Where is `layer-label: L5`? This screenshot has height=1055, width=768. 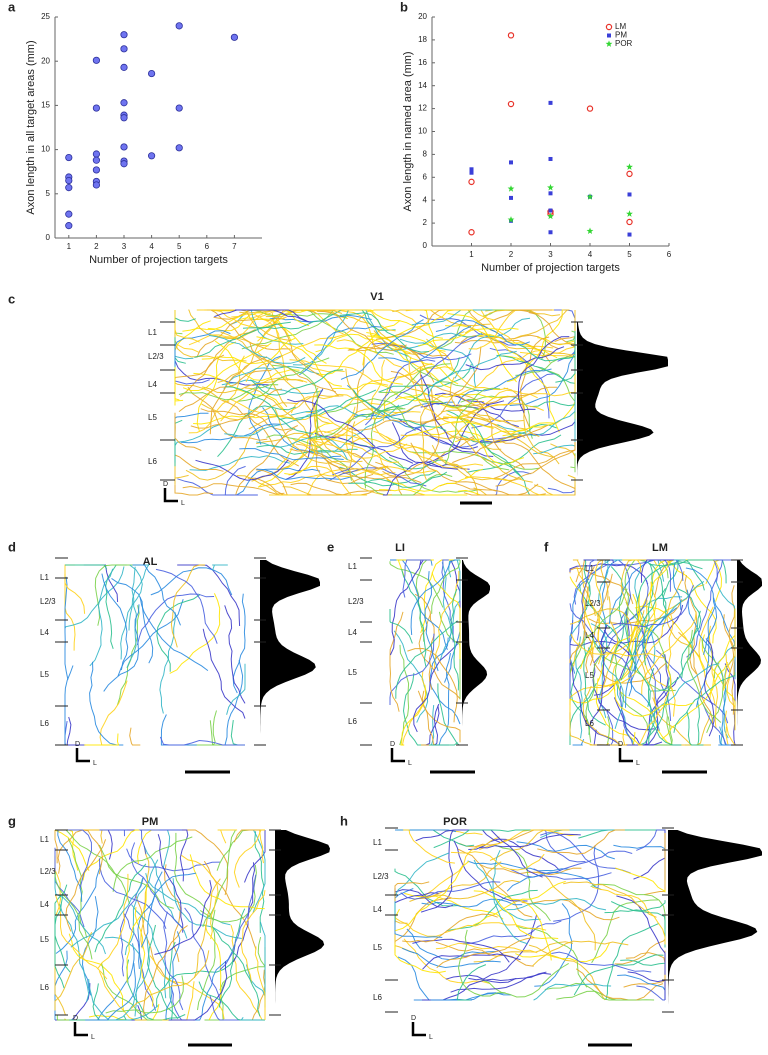 layer-label: L5 is located at coordinates (377, 947).